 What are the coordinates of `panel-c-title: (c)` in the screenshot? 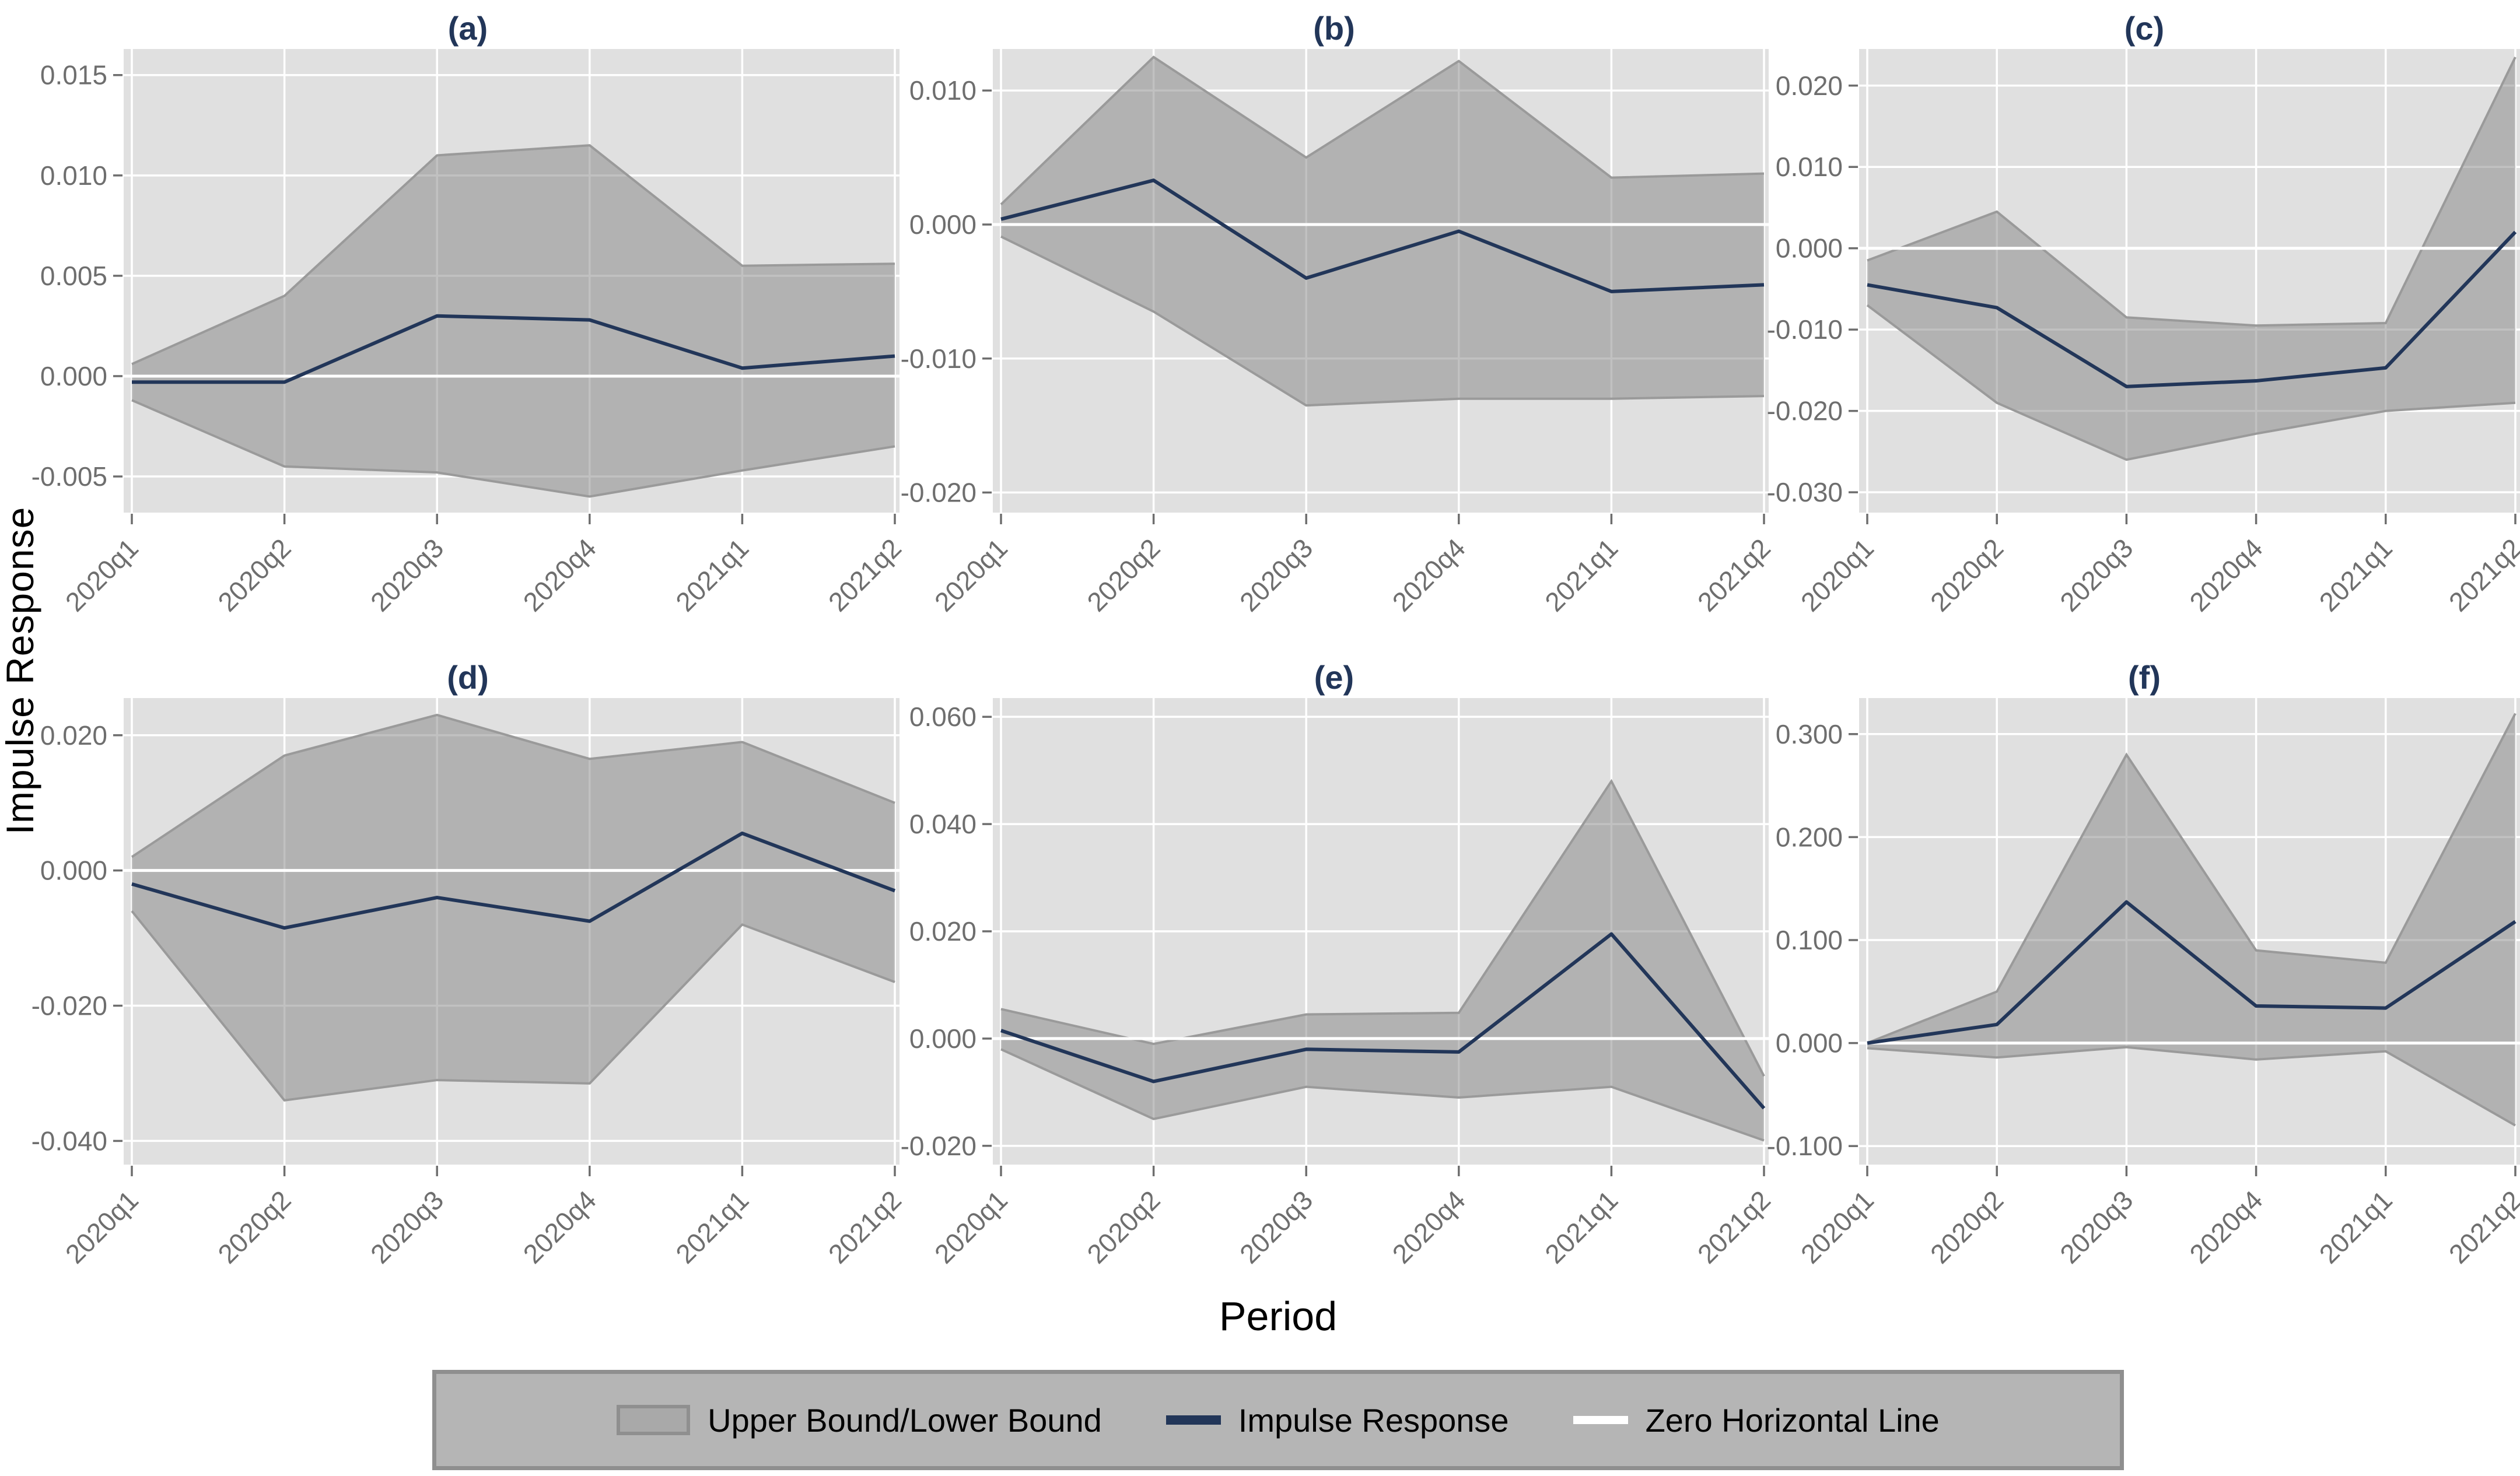 It's located at (2144, 28).